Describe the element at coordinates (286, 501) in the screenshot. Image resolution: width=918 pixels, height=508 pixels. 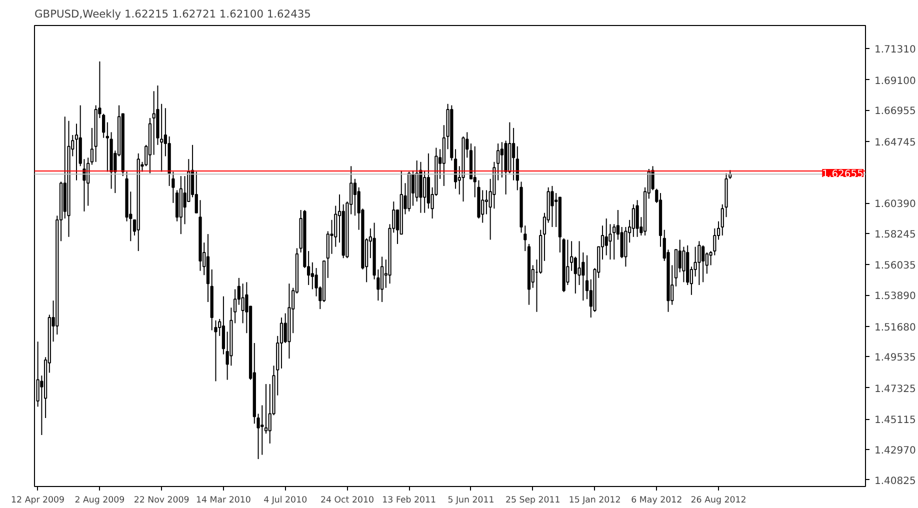
I see `x-tick-label: 4 Jul 2010` at that location.